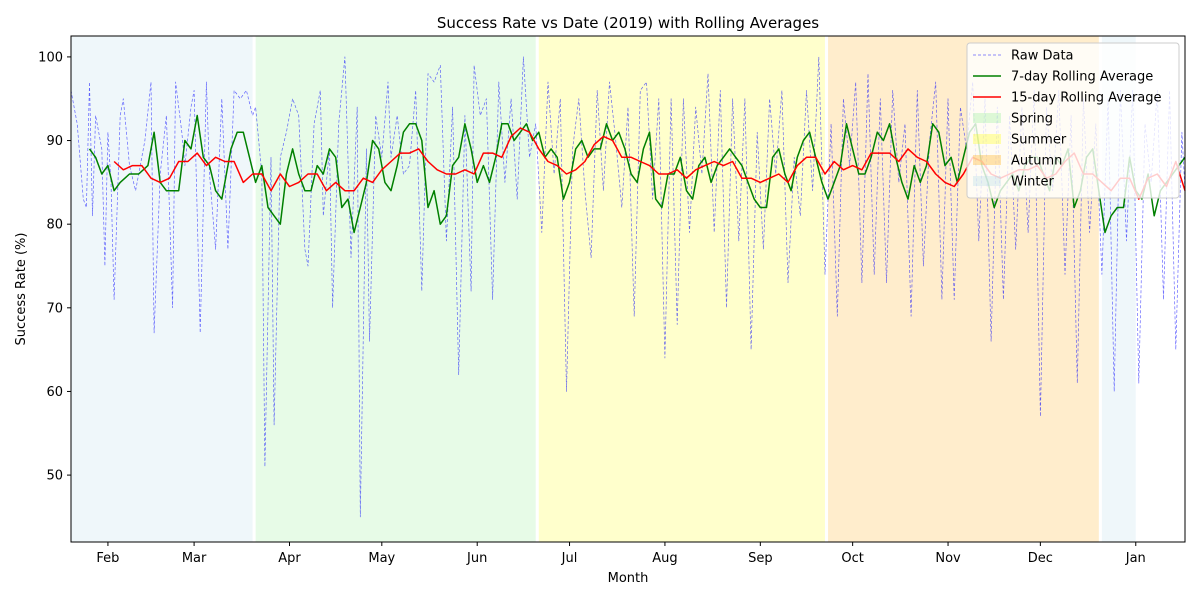 The width and height of the screenshot is (1200, 604). What do you see at coordinates (852, 558) in the screenshot?
I see `x-tick-label: Oct` at bounding box center [852, 558].